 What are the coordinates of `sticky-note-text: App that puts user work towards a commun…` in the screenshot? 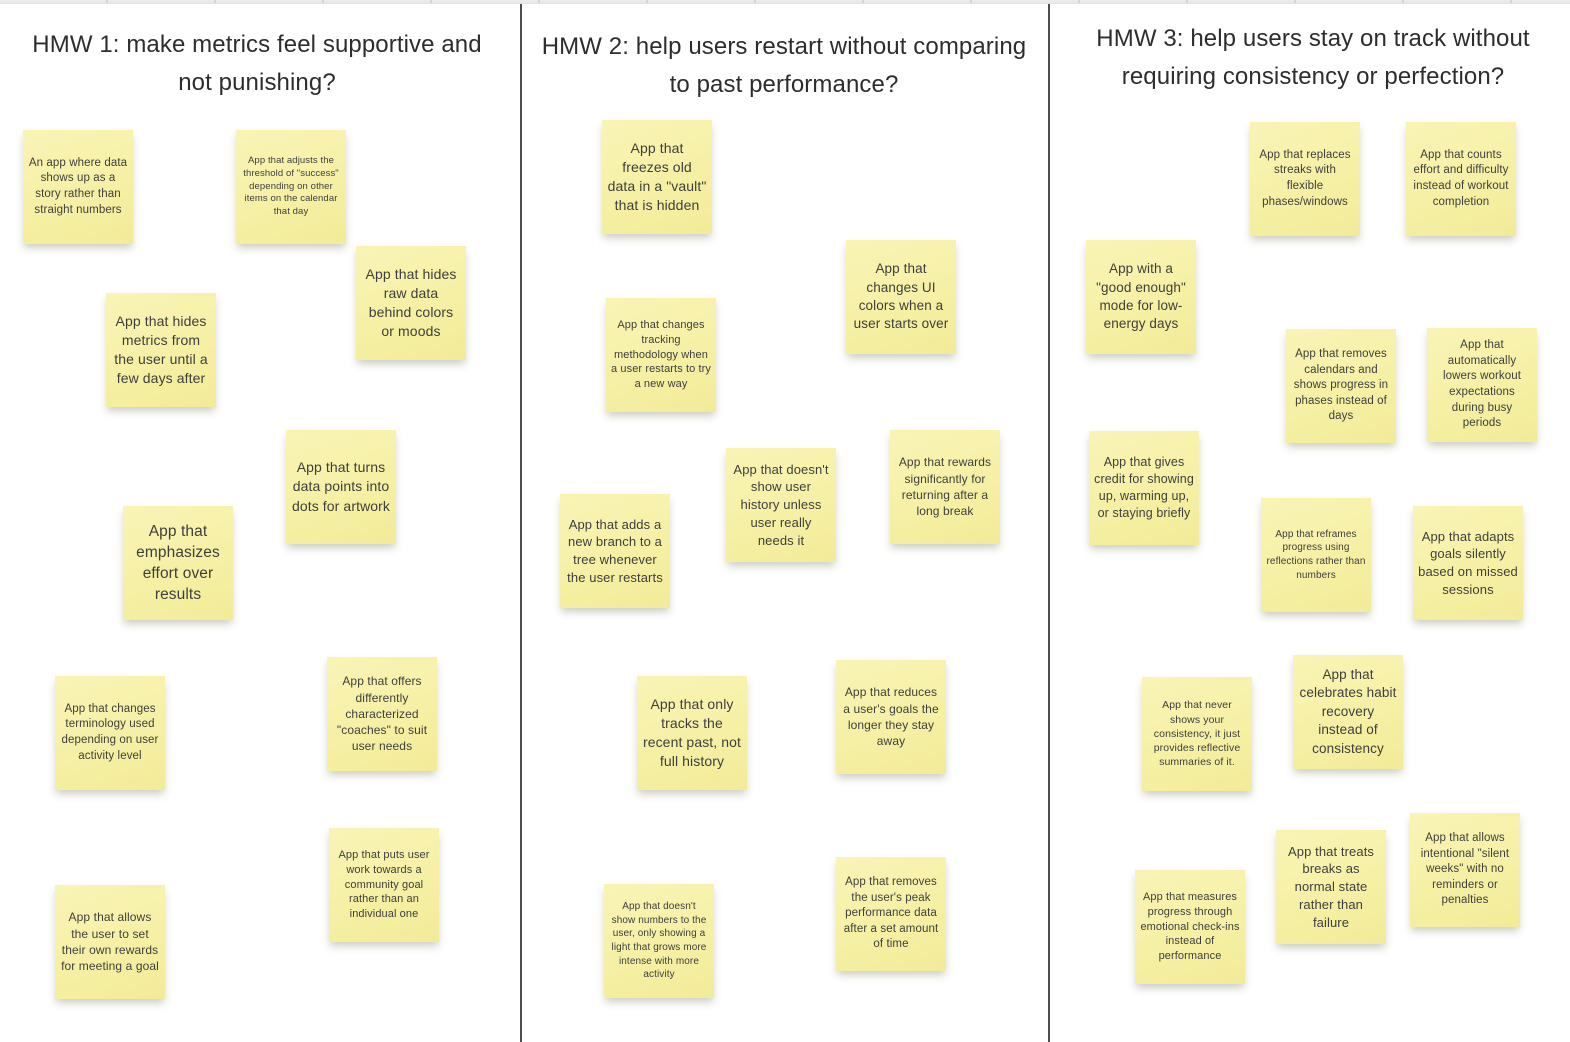 It's located at (384, 884).